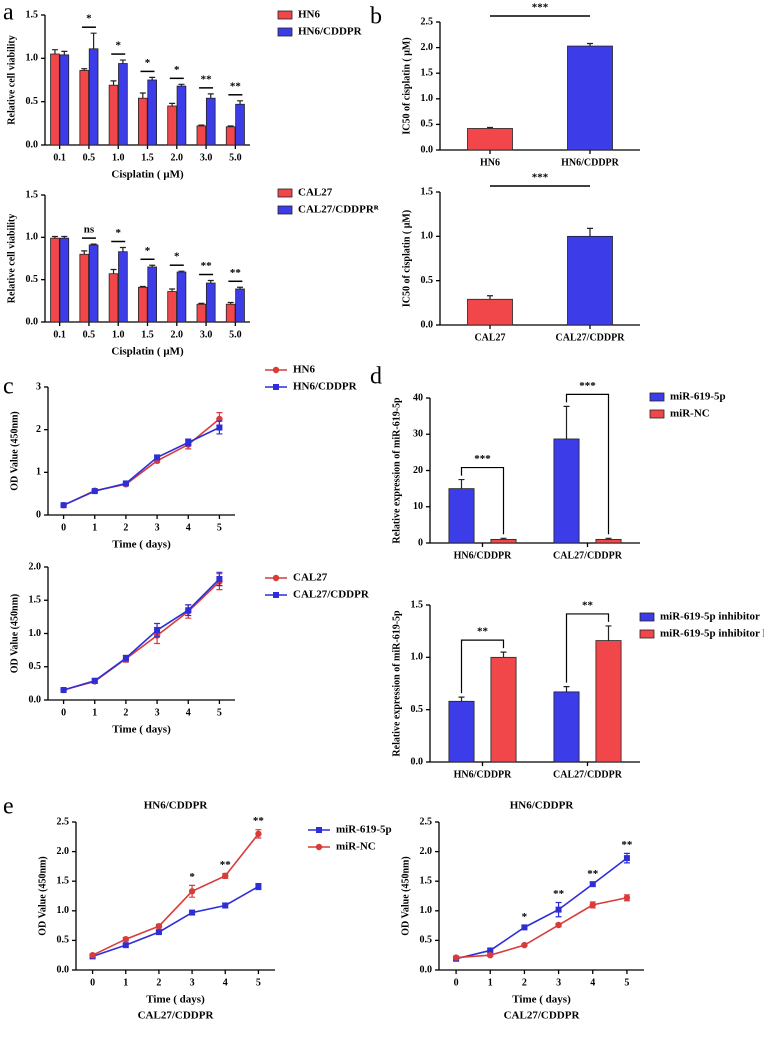  I want to click on x-tick-label: 4, so click(225, 982).